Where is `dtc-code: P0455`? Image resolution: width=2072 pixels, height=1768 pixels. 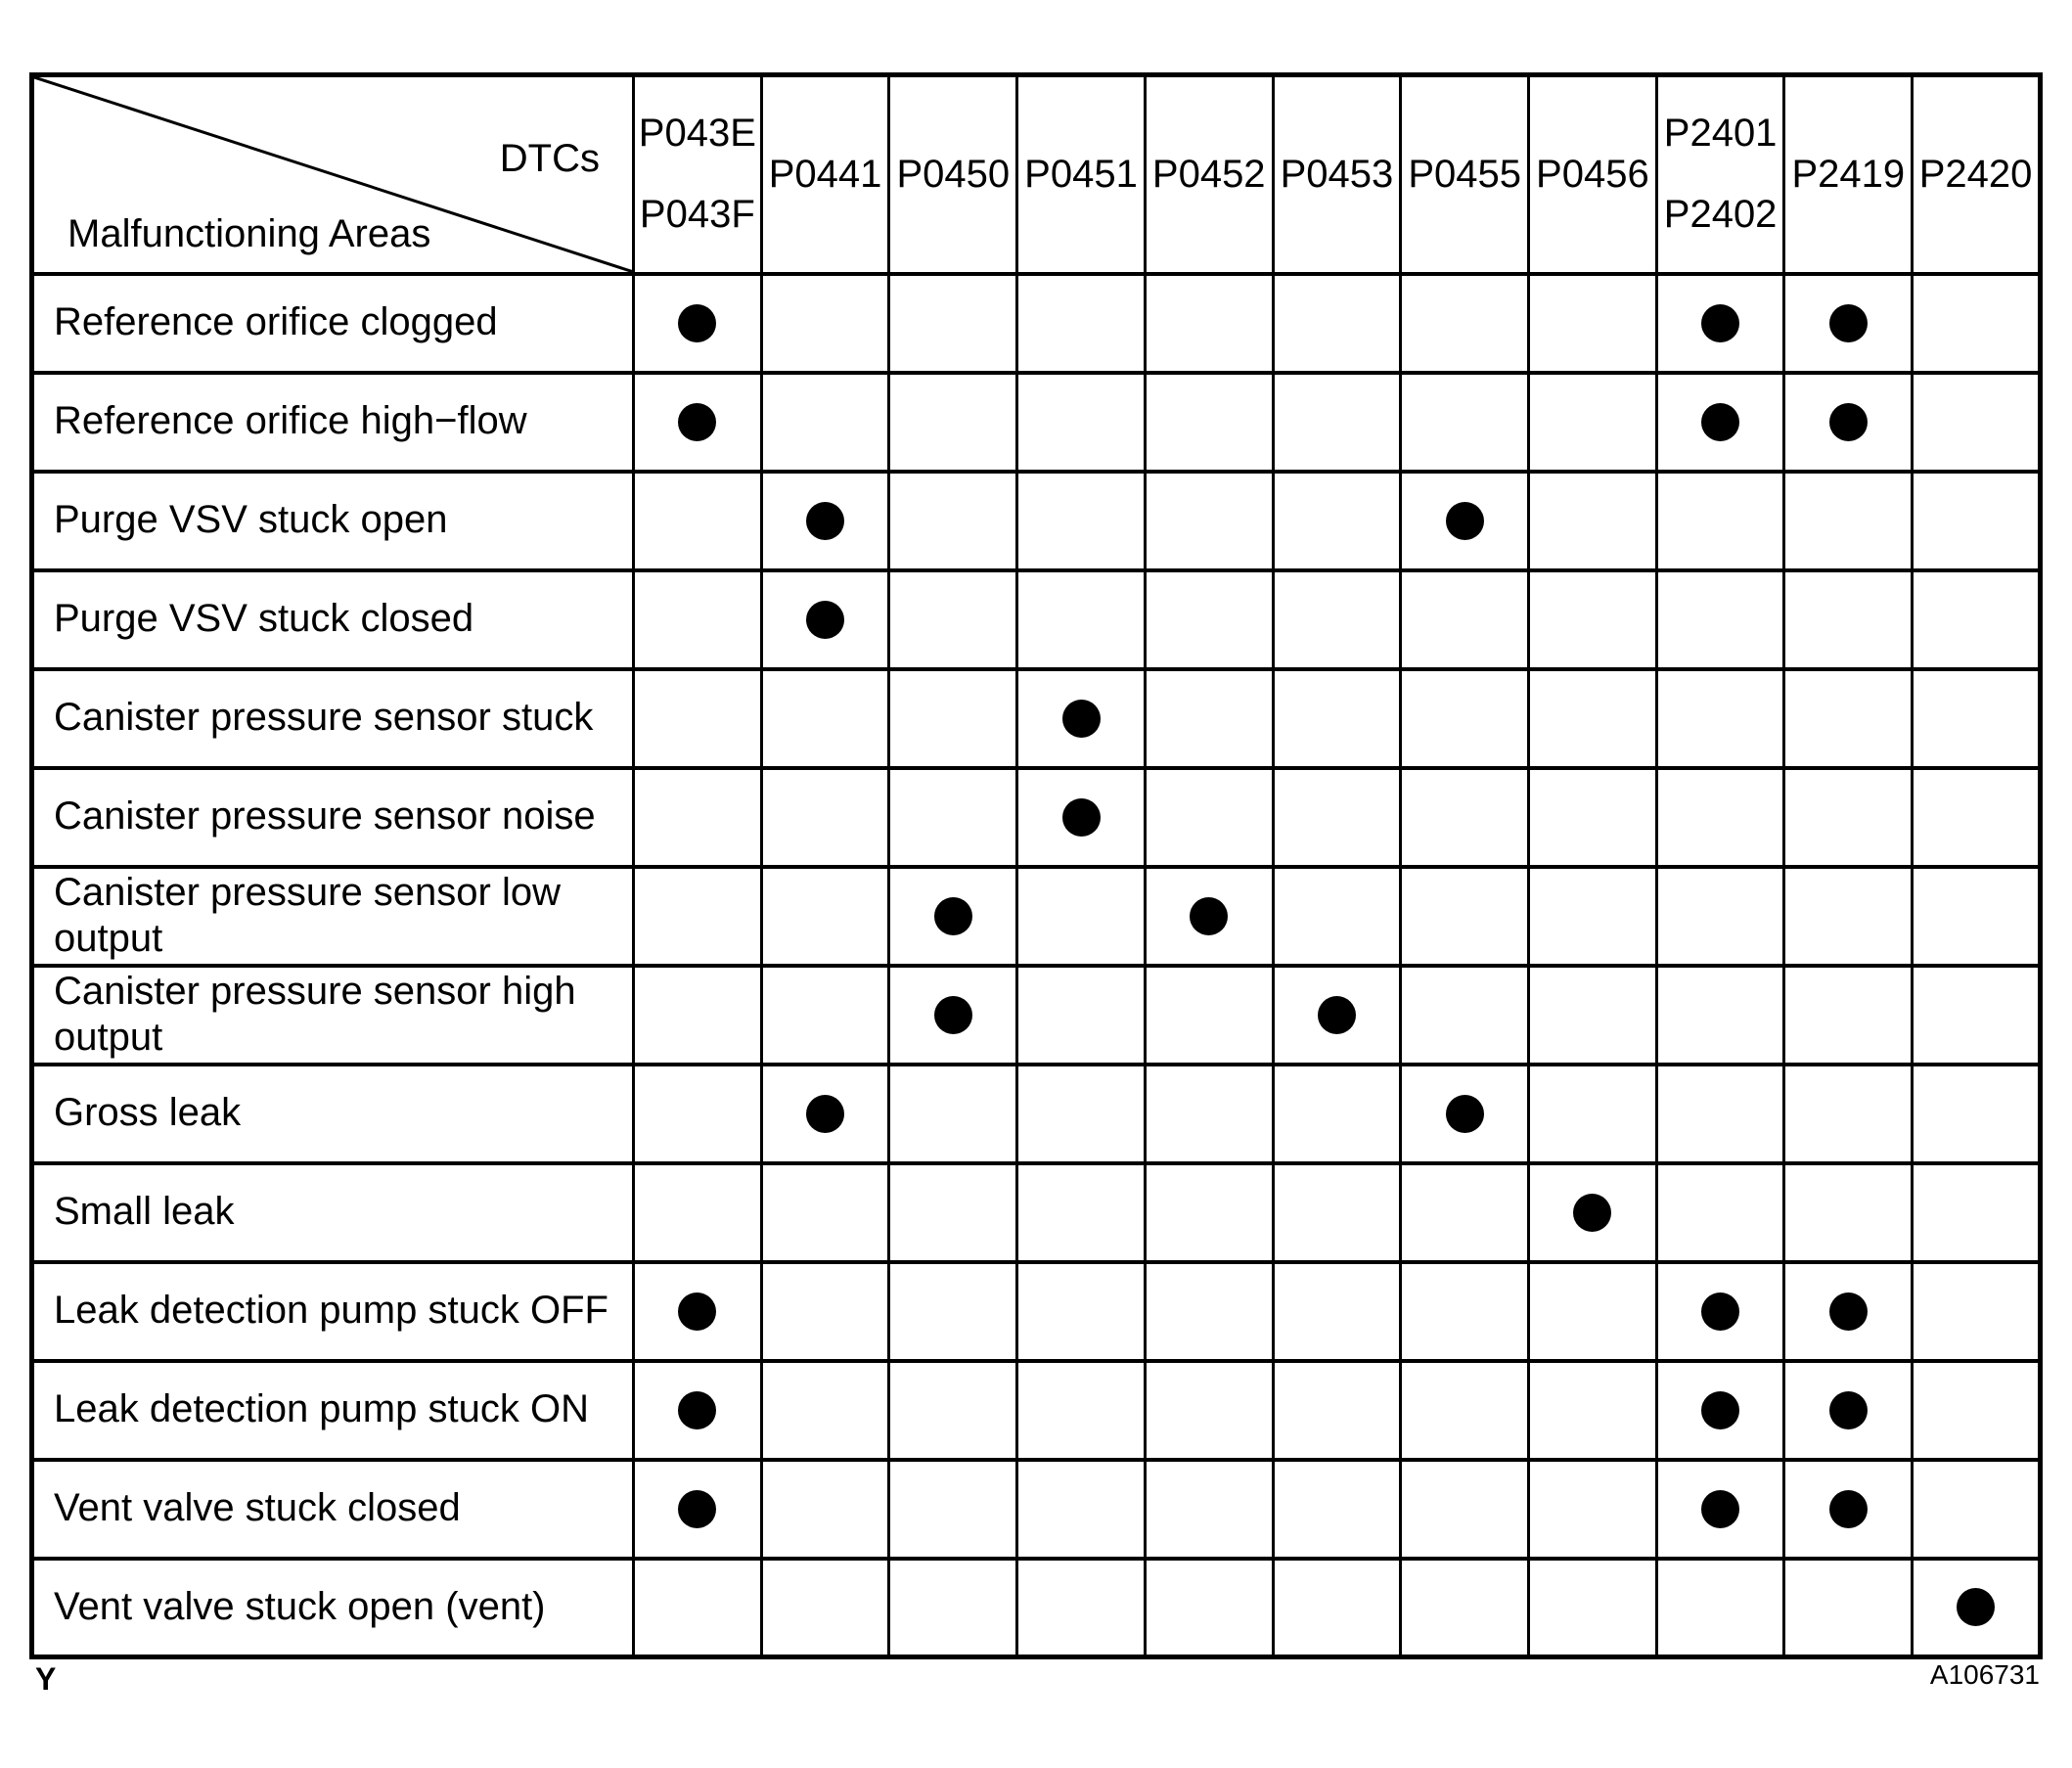
dtc-code: P0455 is located at coordinates (1464, 174).